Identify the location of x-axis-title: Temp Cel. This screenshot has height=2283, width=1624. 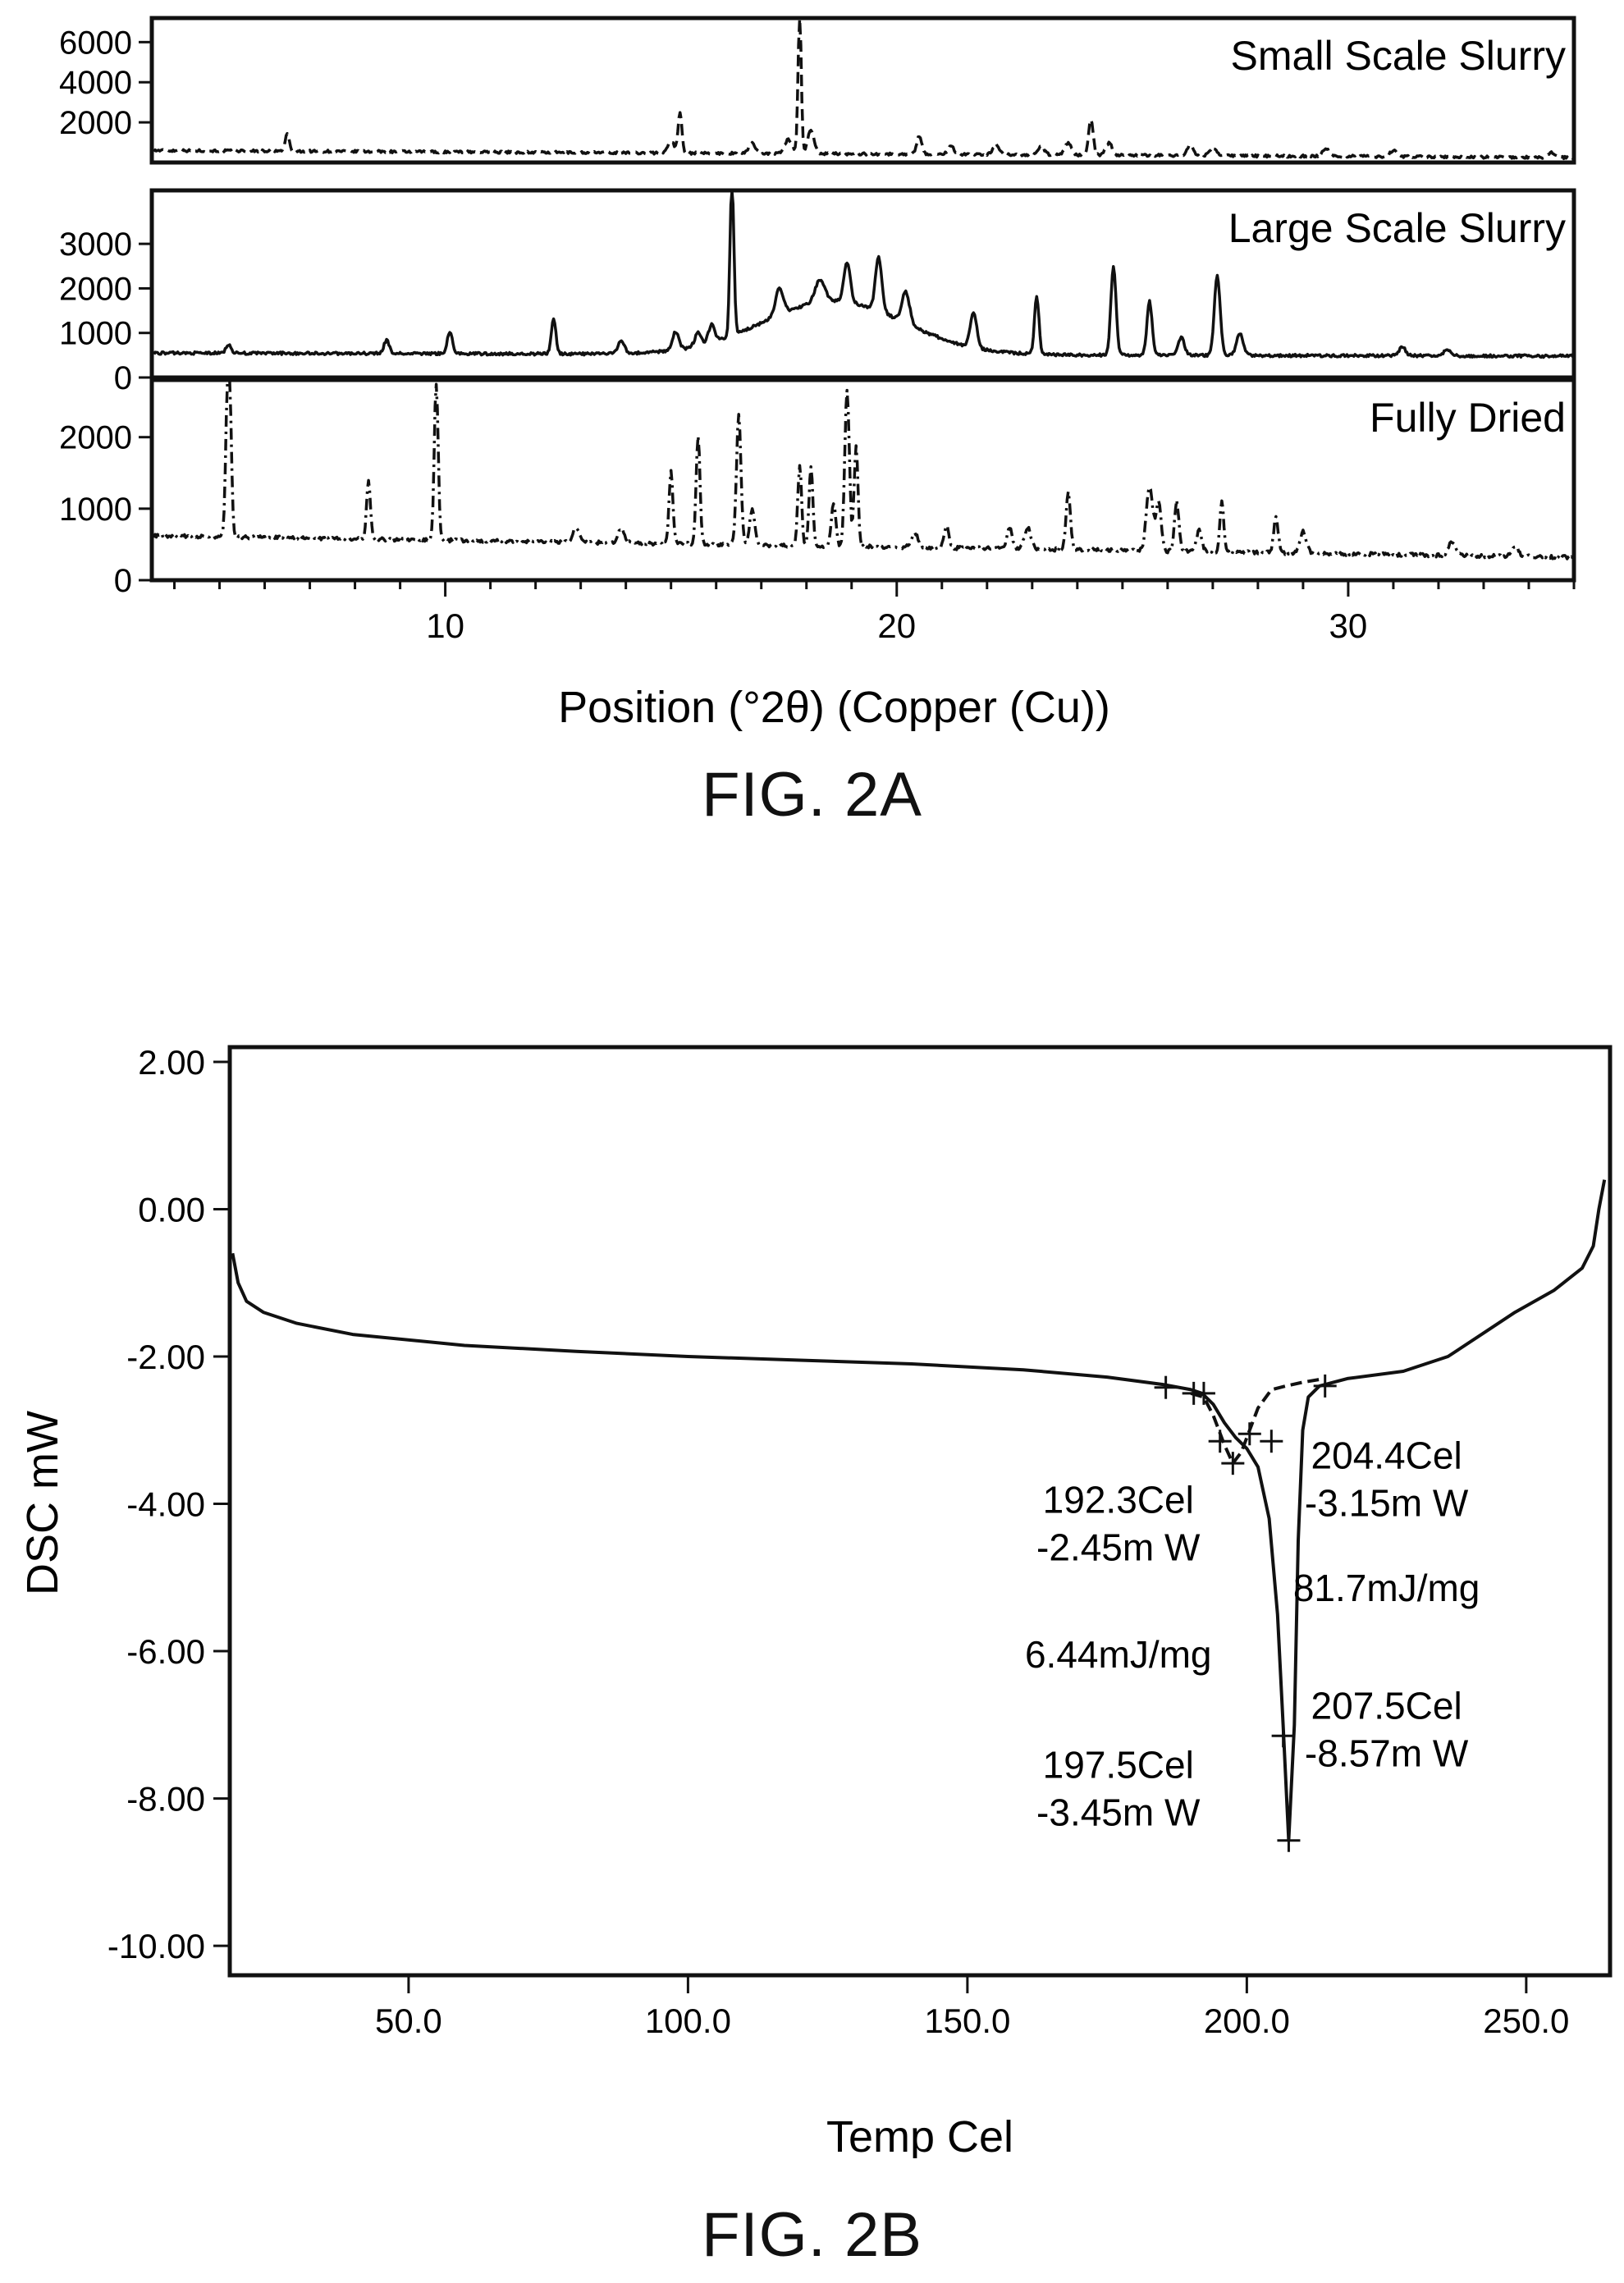
(919, 2135).